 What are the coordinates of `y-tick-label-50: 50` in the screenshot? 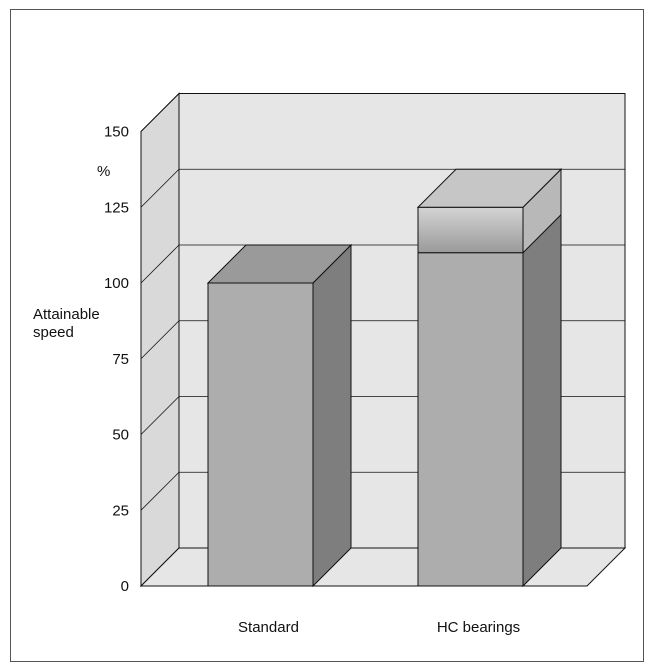 It's located at (120, 435).